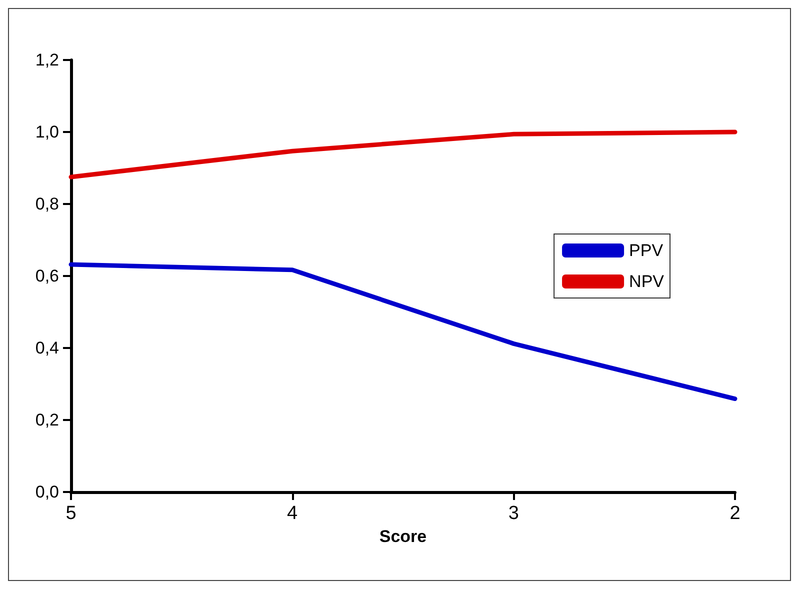  Describe the element at coordinates (47, 60) in the screenshot. I see `y-tick-label: 1,2` at that location.